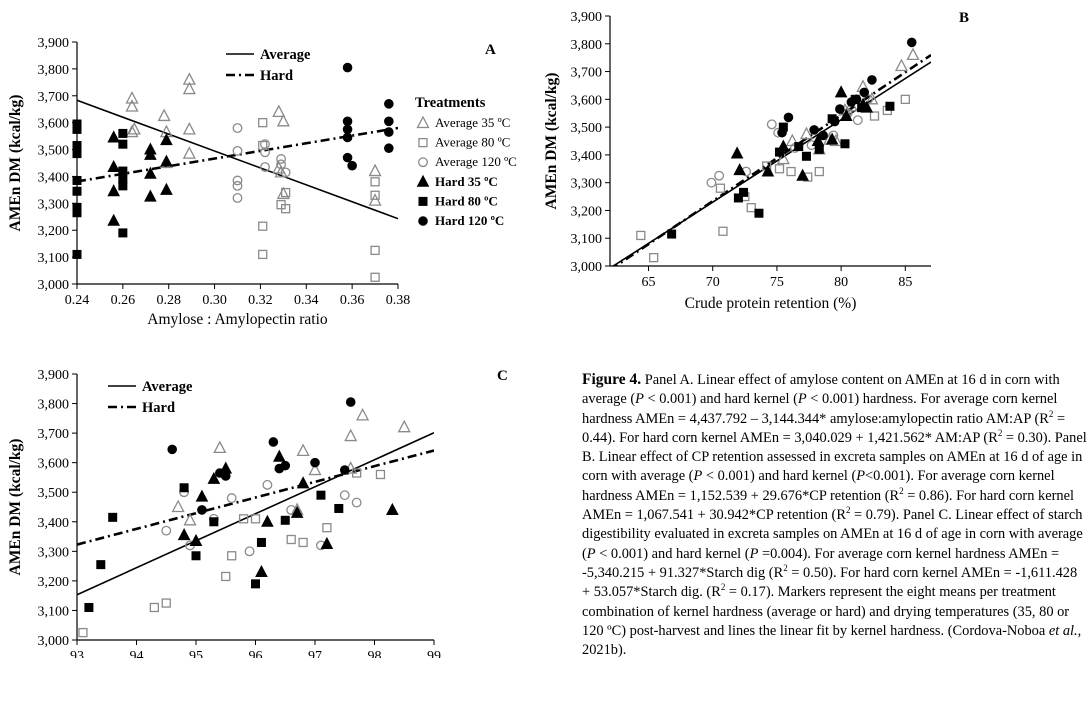  Describe the element at coordinates (779, 476) in the screenshot. I see `caption-segment: < 0.001) and hard kernel (` at that location.